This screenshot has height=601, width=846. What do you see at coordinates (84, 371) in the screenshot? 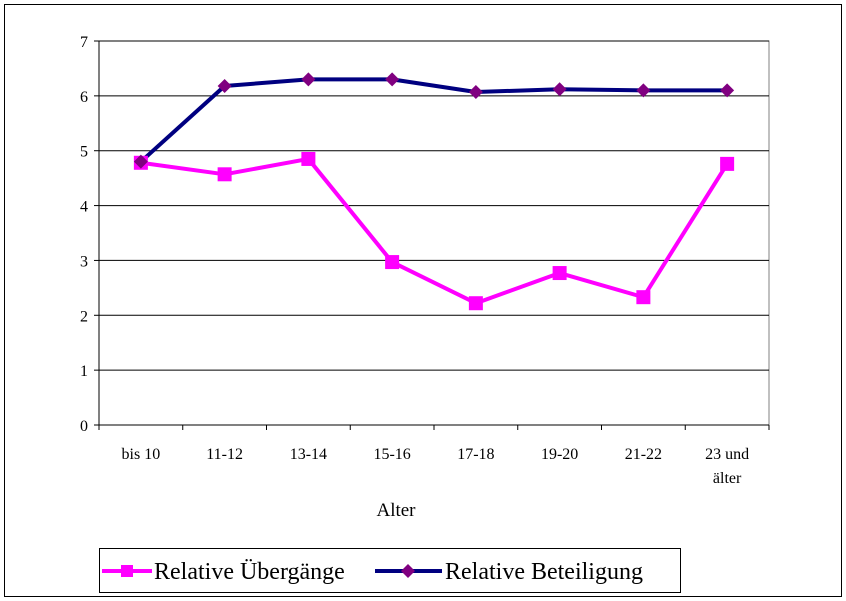
I see `y-tick-label: 1` at bounding box center [84, 371].